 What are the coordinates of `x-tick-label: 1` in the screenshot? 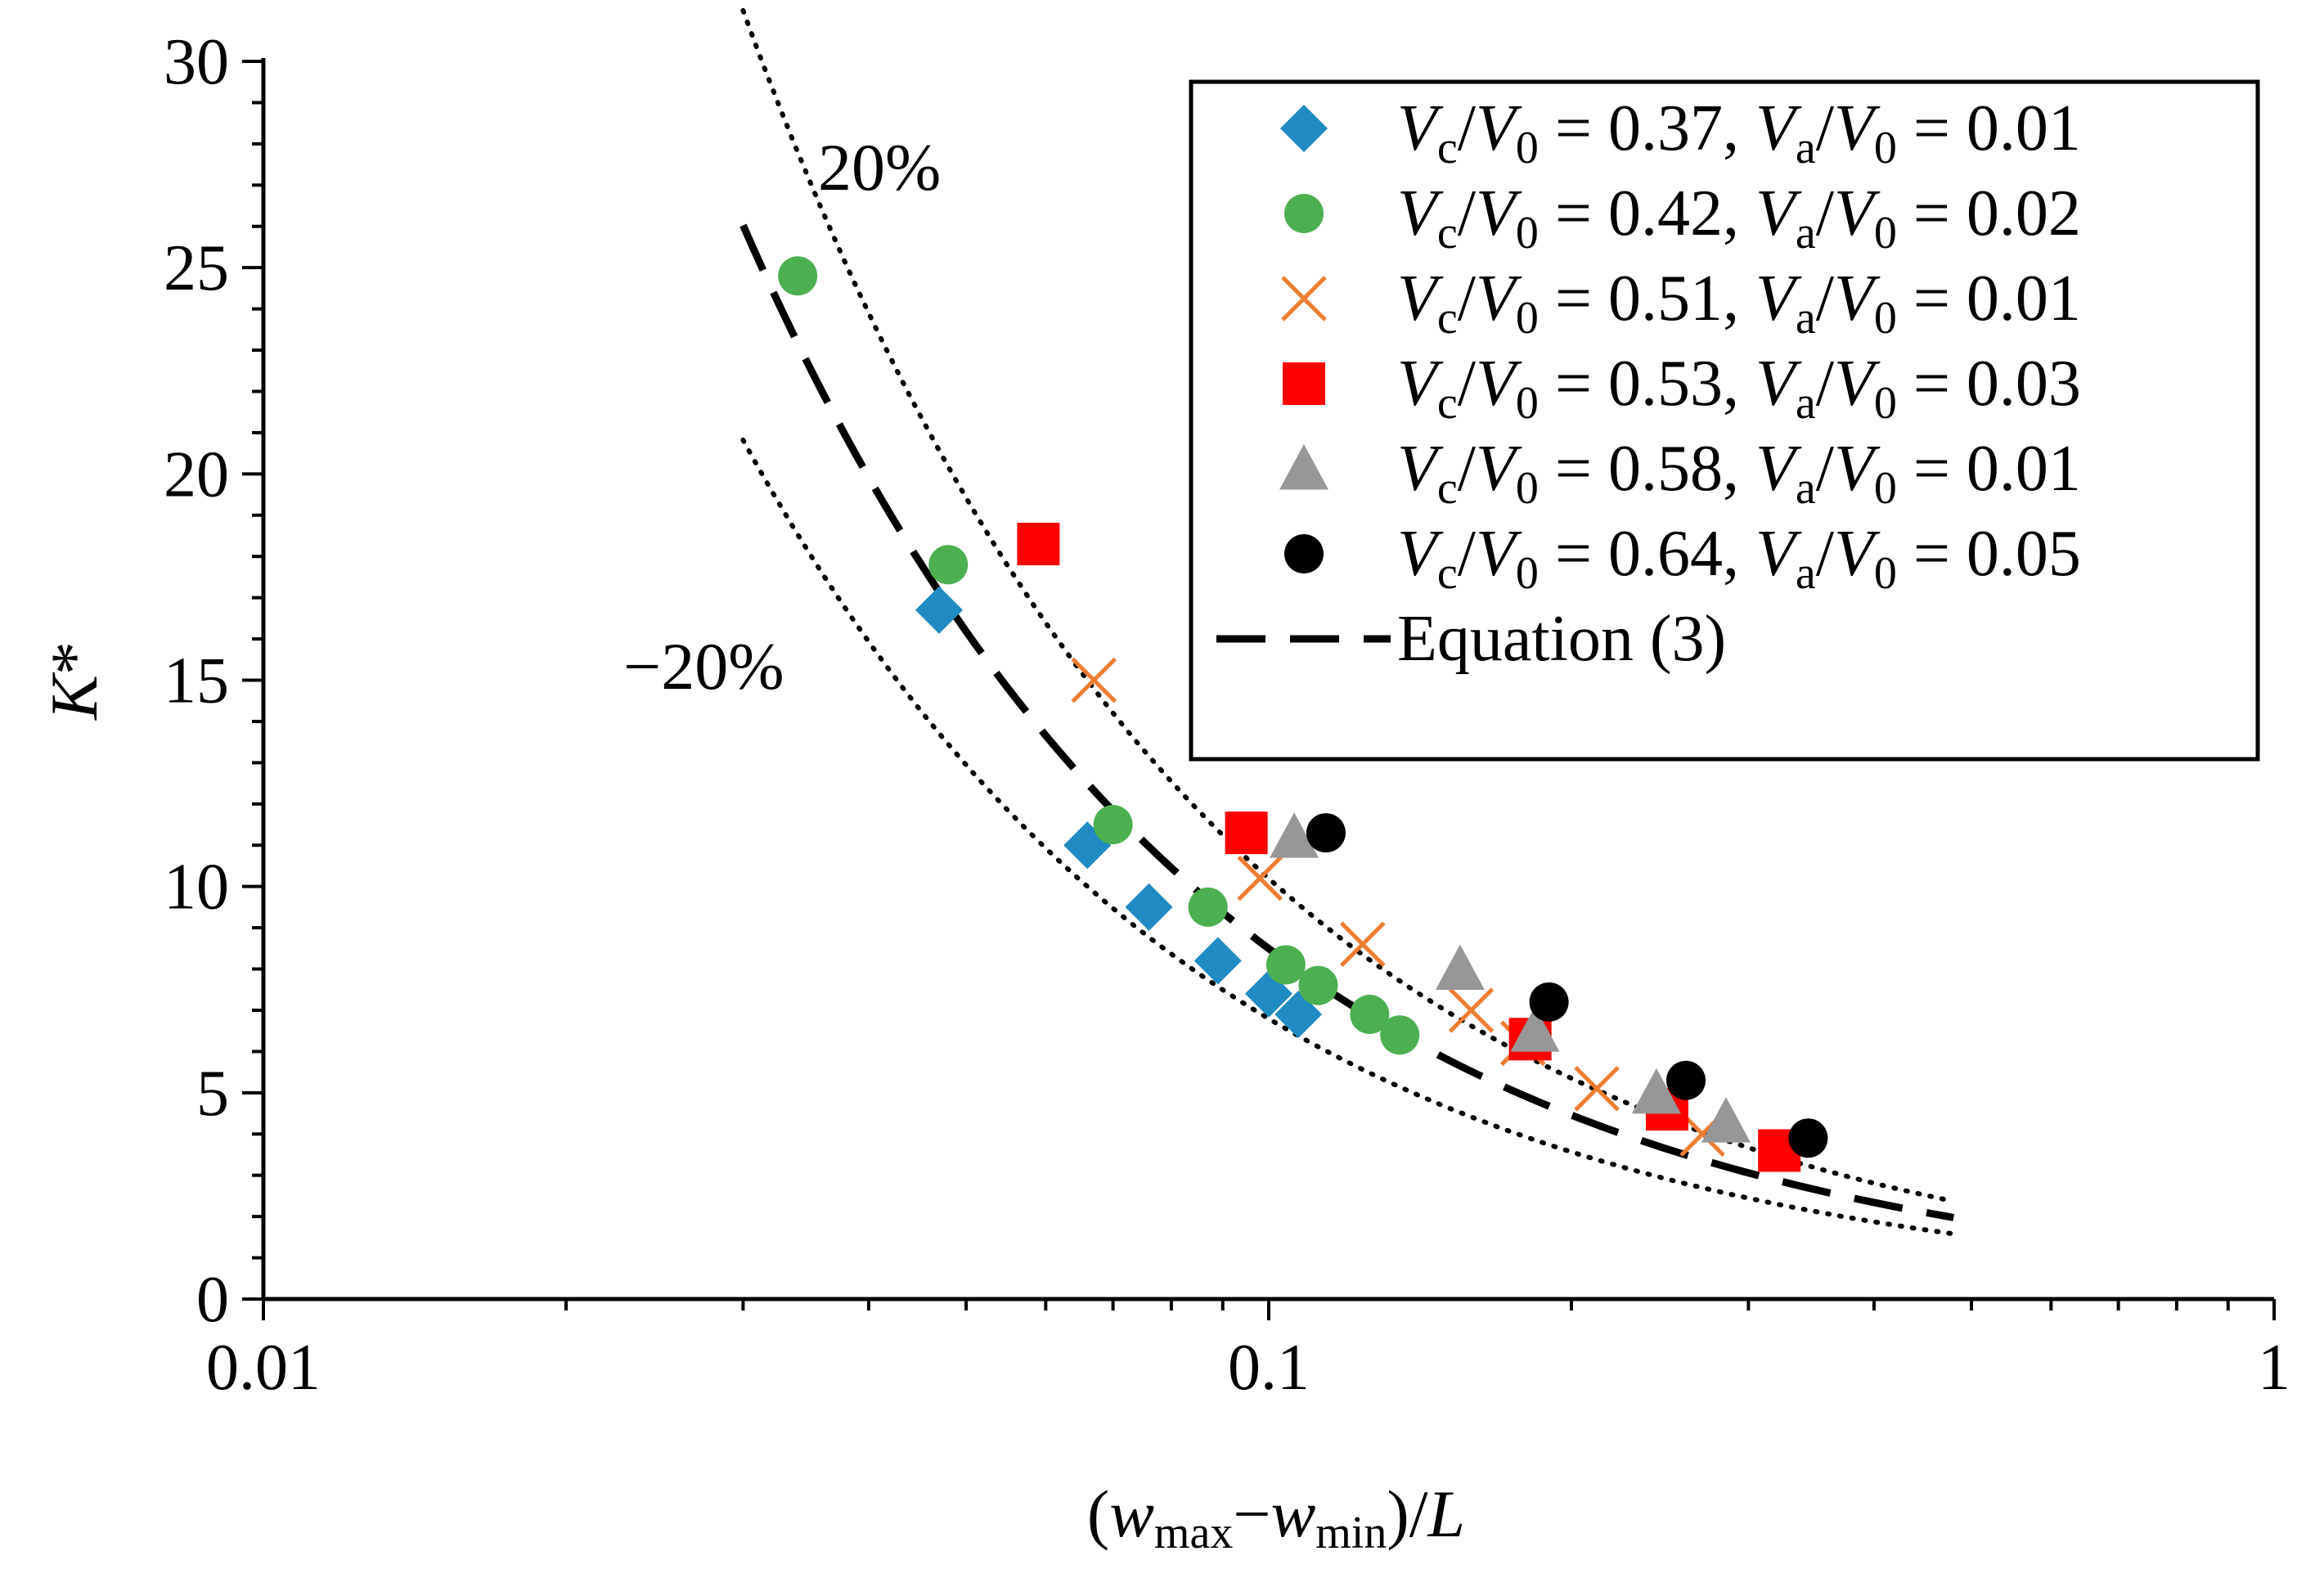 It's located at (2274, 1368).